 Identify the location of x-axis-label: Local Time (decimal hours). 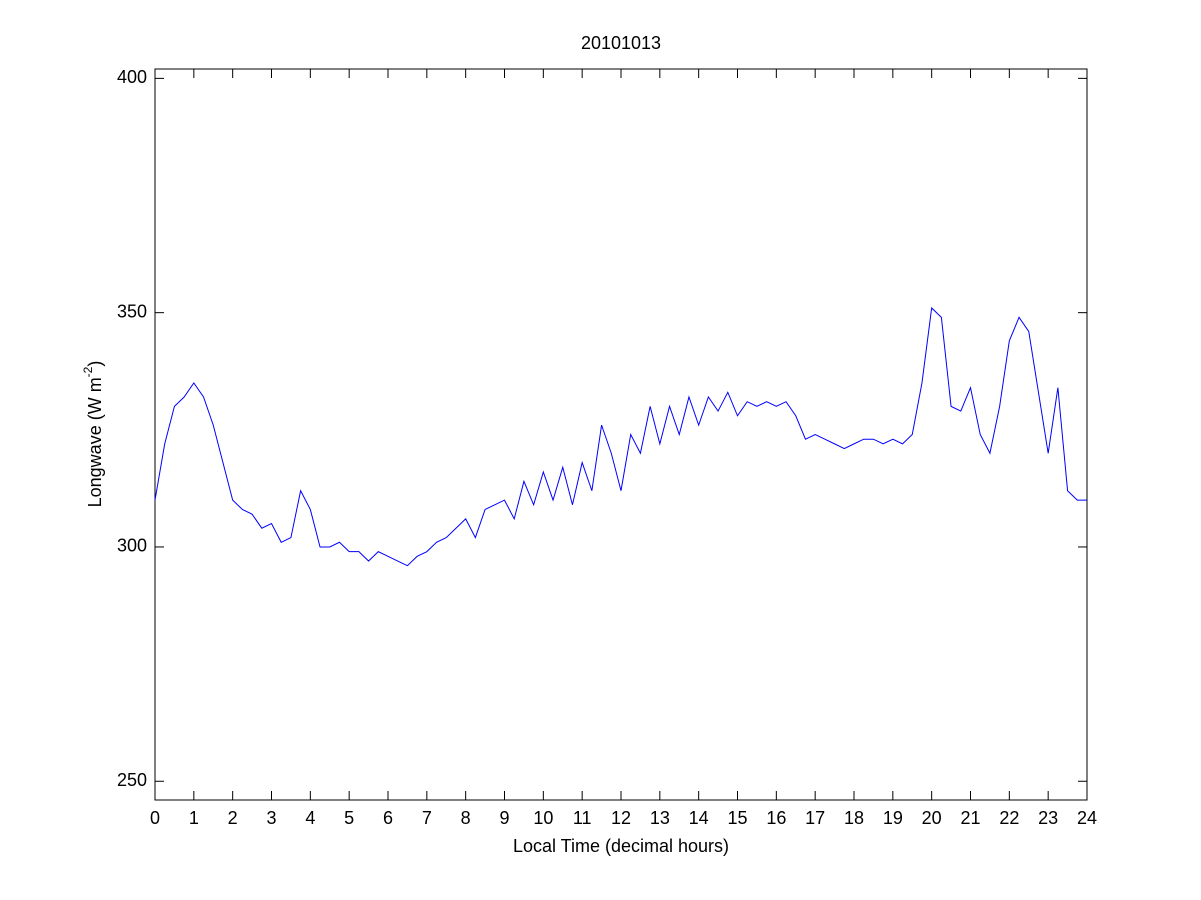
(621, 846).